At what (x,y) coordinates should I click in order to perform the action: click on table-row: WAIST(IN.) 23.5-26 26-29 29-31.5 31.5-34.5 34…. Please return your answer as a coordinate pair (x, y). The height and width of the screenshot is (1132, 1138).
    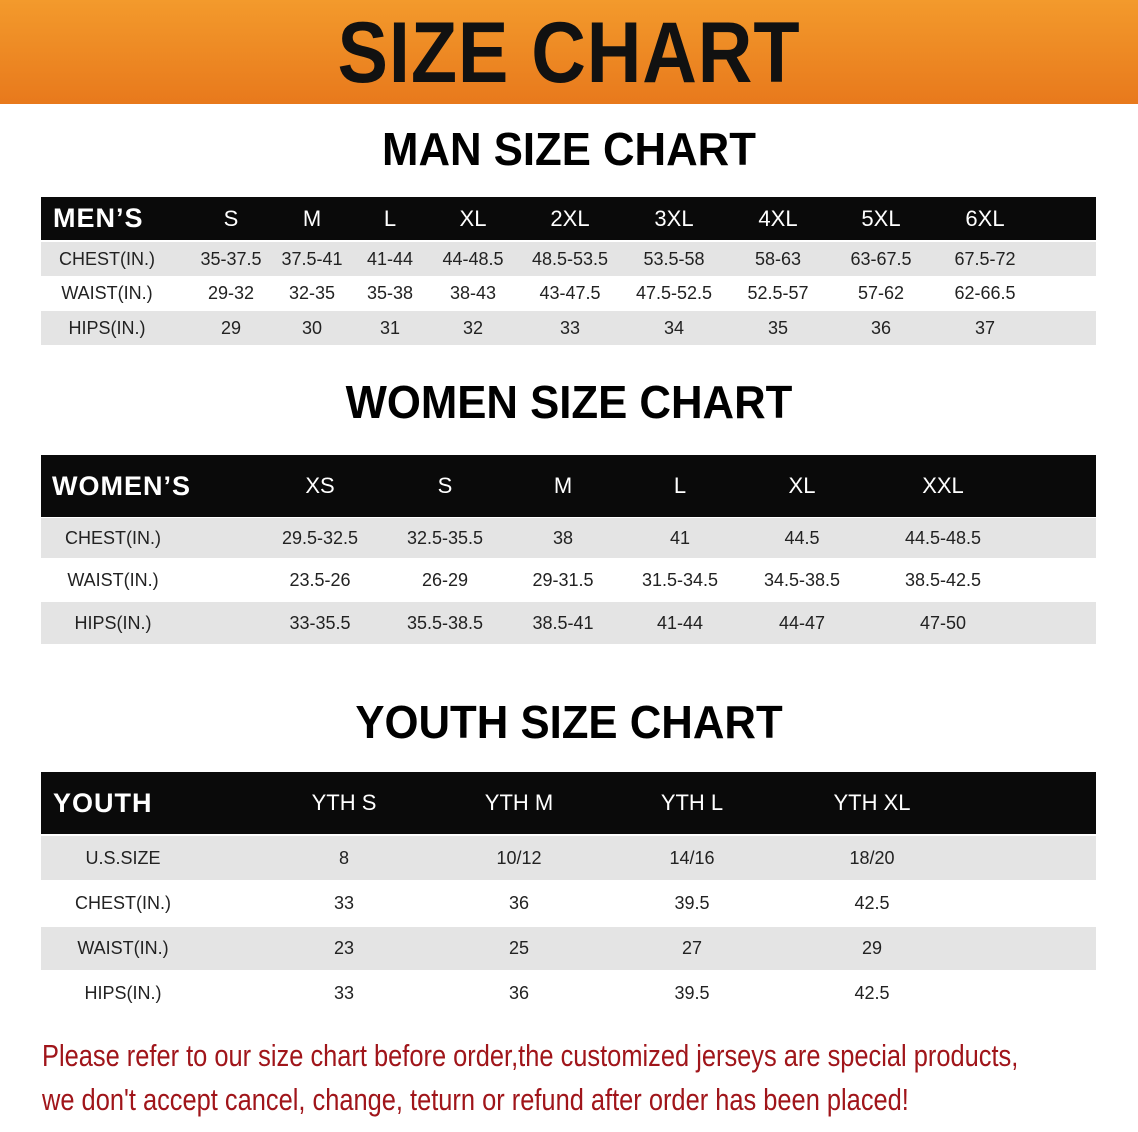
    Looking at the image, I should click on (568, 580).